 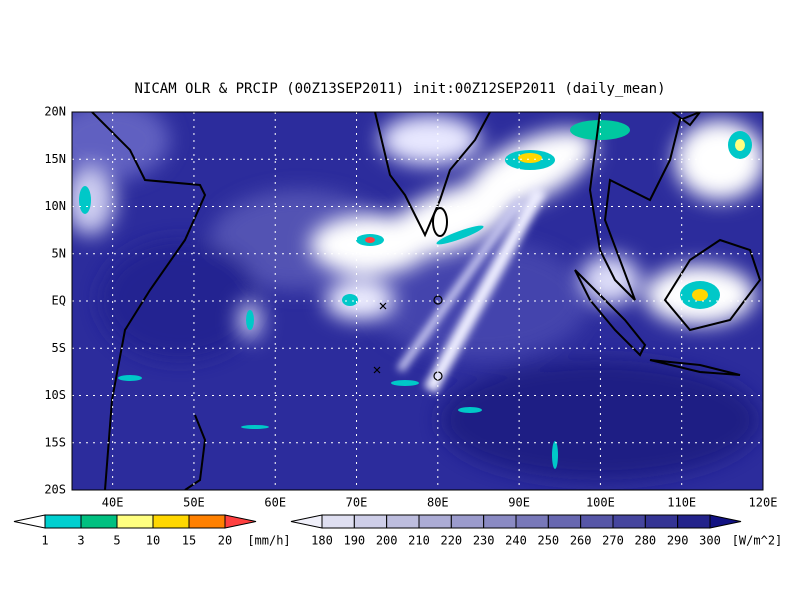 What do you see at coordinates (59, 301) in the screenshot?
I see `lat-label: EQ` at bounding box center [59, 301].